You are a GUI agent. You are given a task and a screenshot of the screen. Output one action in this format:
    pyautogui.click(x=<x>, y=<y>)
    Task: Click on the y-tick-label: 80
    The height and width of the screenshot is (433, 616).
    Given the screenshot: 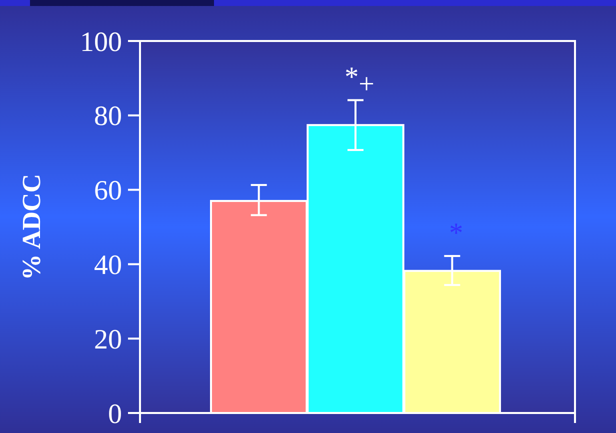 What is the action you would take?
    pyautogui.click(x=108, y=116)
    